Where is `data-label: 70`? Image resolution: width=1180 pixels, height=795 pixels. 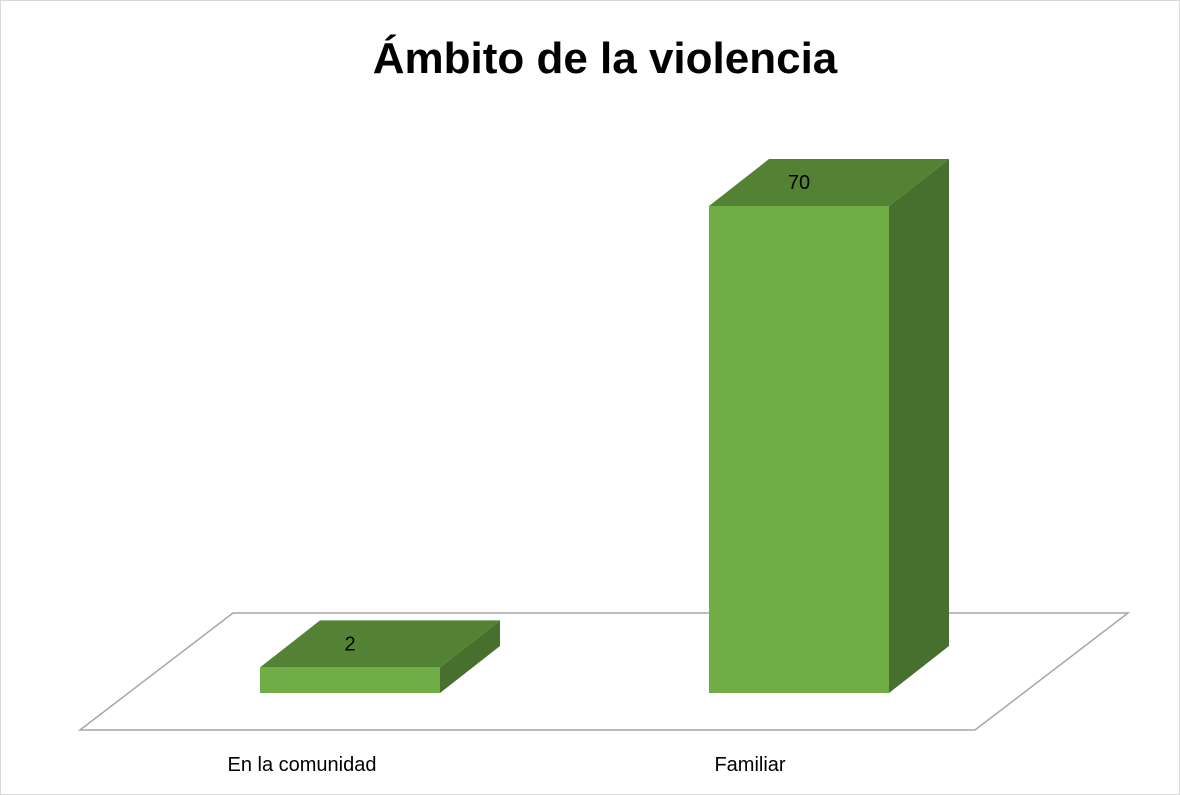 data-label: 70 is located at coordinates (799, 183).